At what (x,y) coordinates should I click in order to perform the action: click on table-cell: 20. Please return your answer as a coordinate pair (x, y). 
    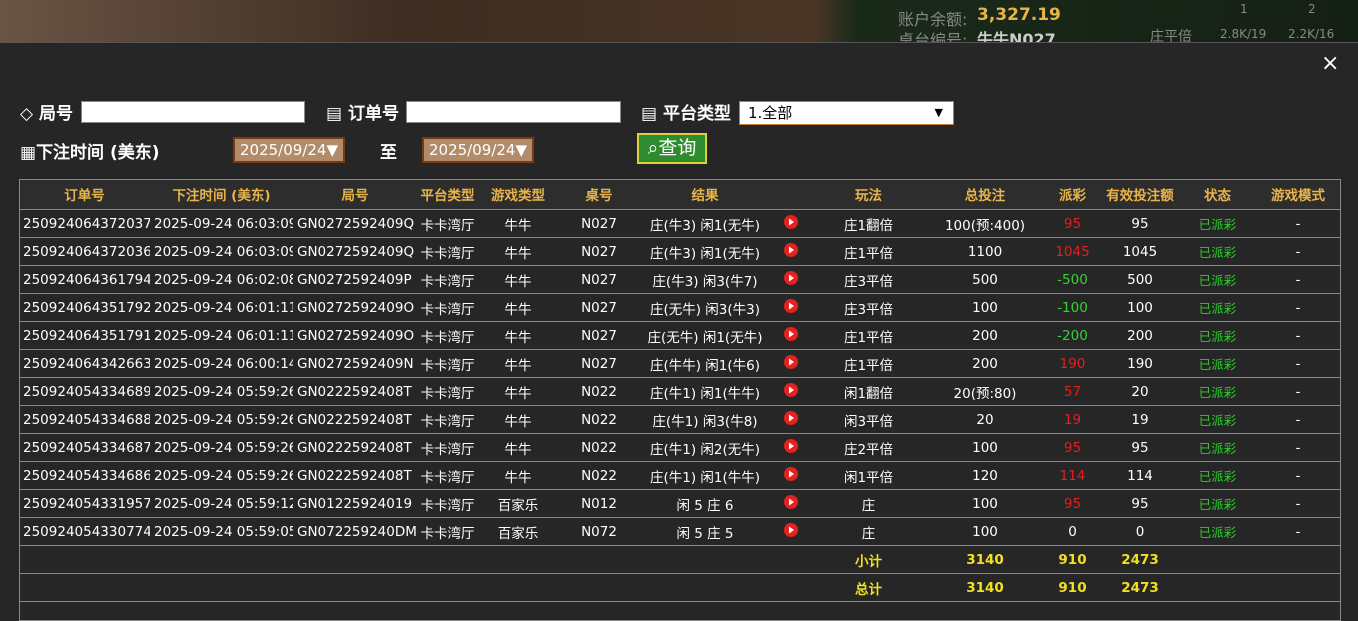
    Looking at the image, I should click on (1140, 391).